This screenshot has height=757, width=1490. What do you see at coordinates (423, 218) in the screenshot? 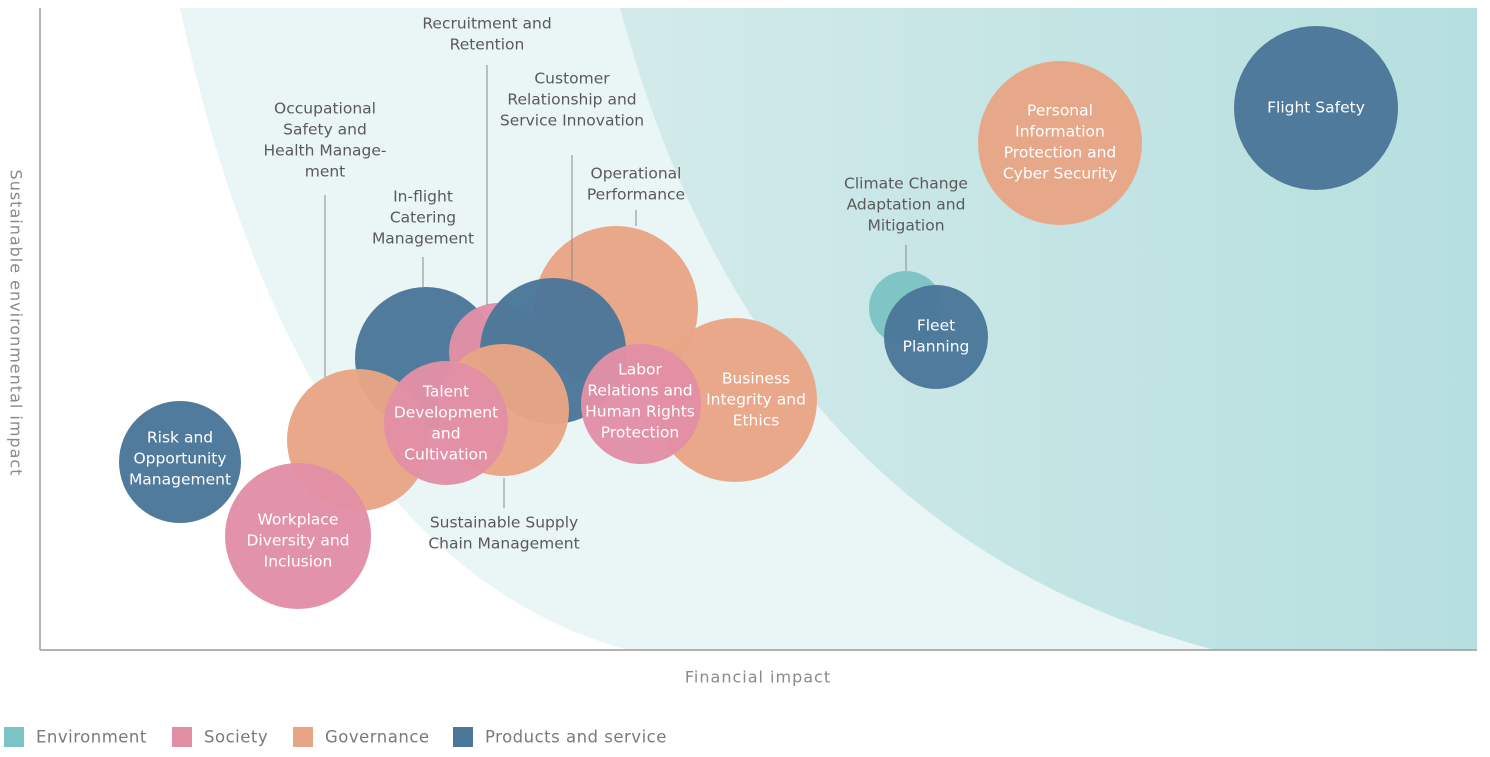
I see `bubble-label: Catering` at bounding box center [423, 218].